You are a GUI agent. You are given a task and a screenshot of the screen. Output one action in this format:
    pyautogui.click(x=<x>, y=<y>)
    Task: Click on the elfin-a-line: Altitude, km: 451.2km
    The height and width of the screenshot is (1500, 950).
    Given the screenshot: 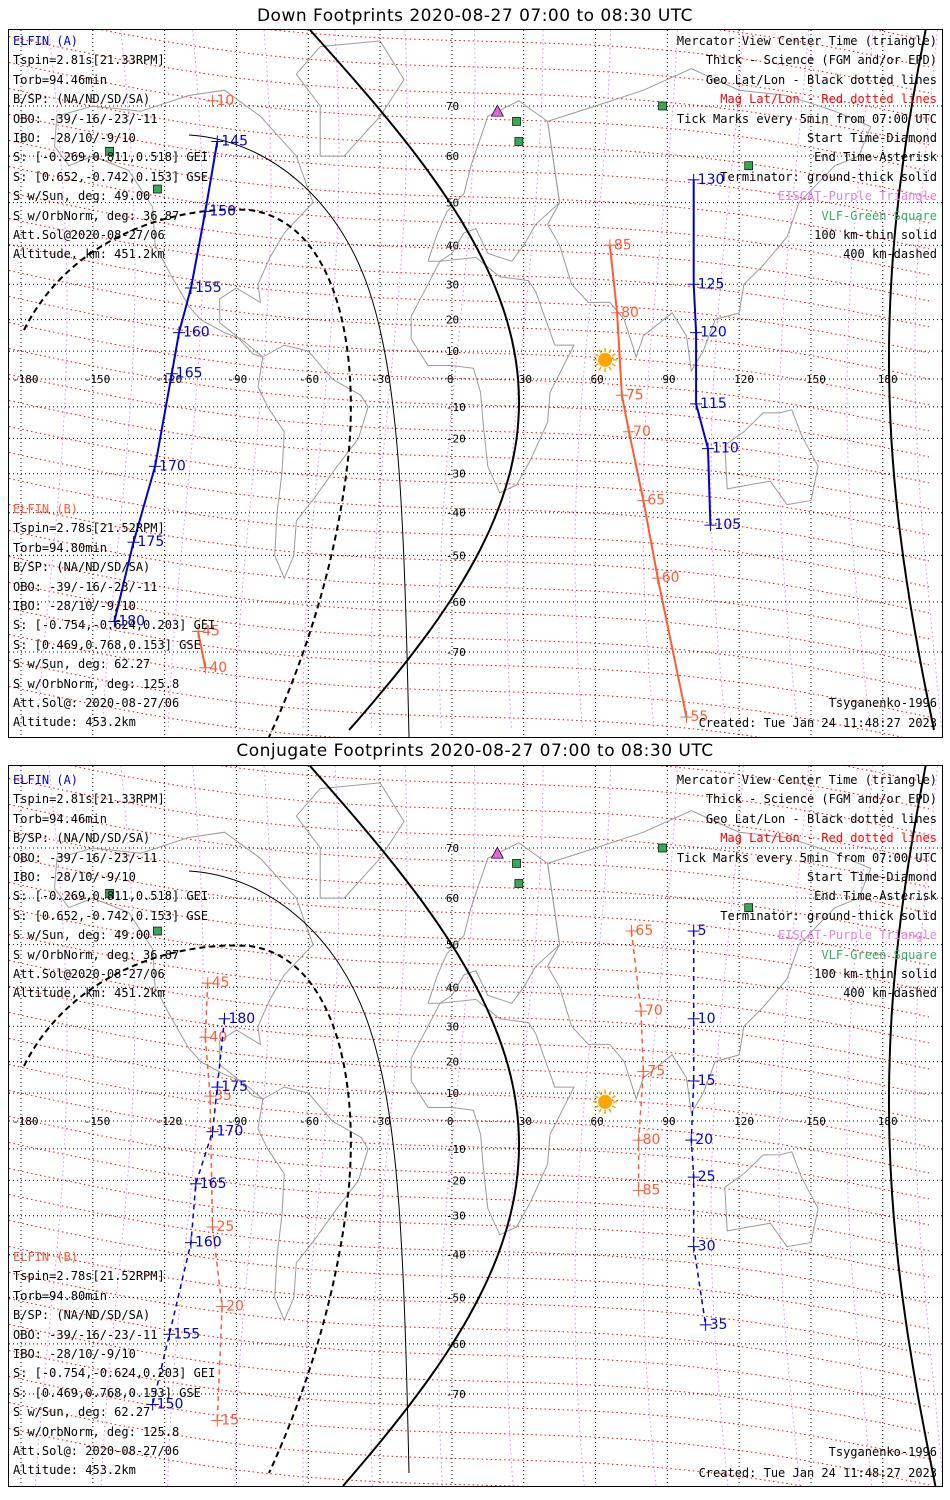 What is the action you would take?
    pyautogui.click(x=89, y=254)
    